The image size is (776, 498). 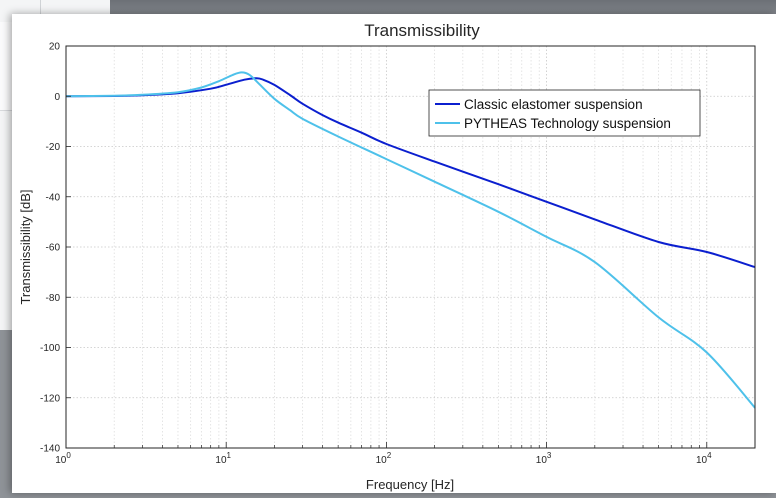 What do you see at coordinates (55, 47) in the screenshot?
I see `y-tick-label: 20` at bounding box center [55, 47].